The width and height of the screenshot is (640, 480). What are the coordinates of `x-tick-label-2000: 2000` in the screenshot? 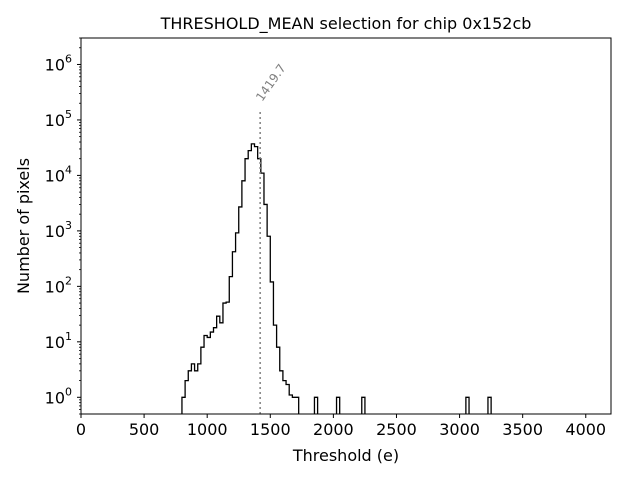 It's located at (333, 429).